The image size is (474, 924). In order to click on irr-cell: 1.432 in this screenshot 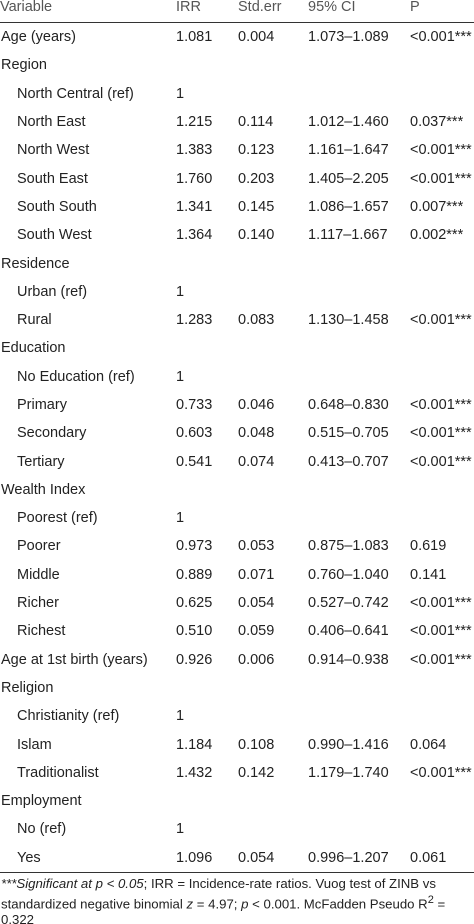, I will do `click(194, 772)`.